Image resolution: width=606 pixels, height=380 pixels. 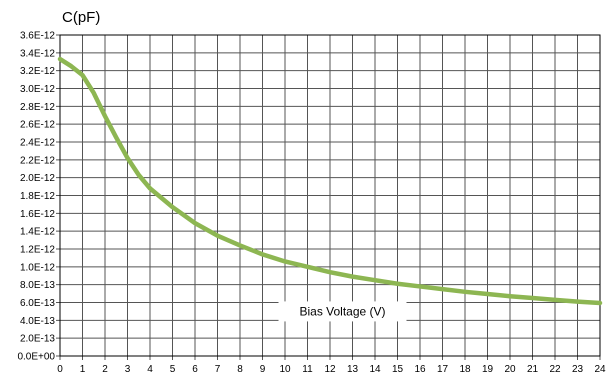 I want to click on y-tick-label: 6.0E-13, so click(x=37, y=303).